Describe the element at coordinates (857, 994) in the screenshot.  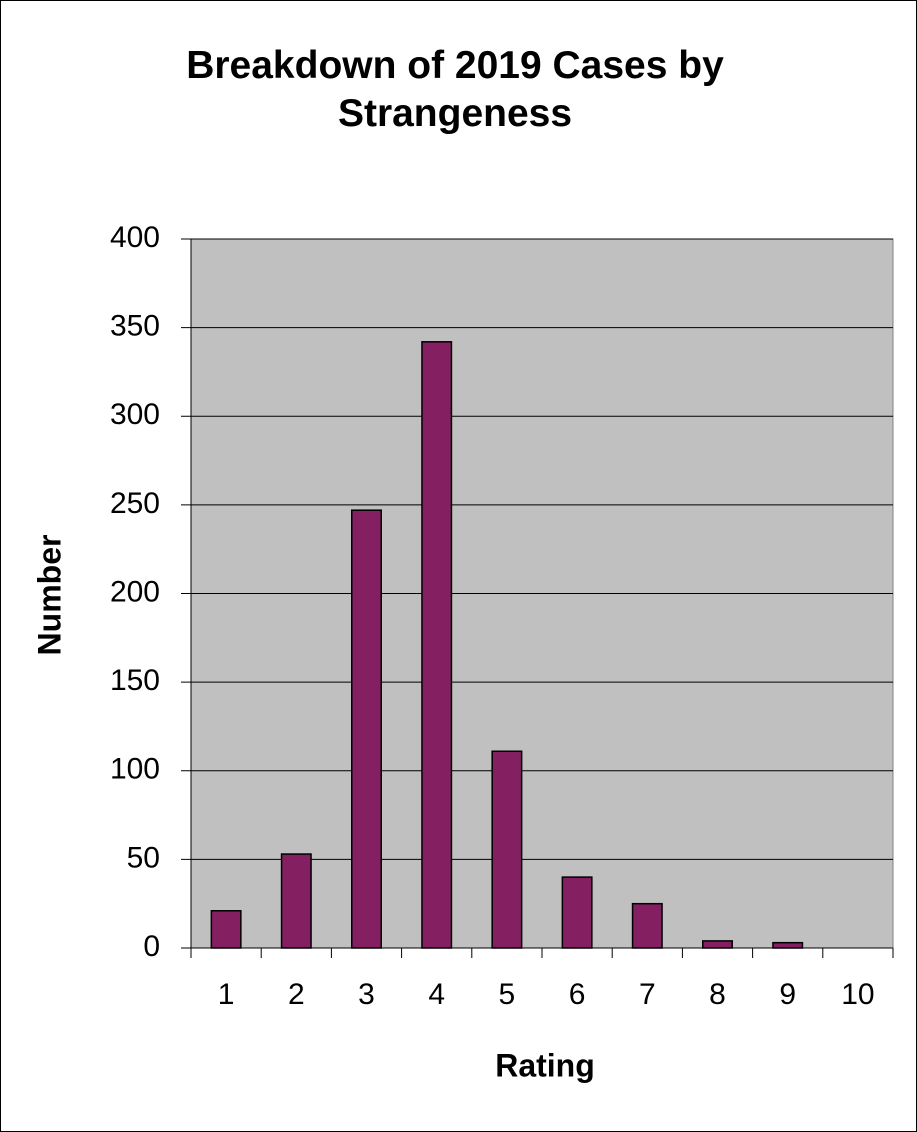
I see `x-tick-label: 10` at that location.